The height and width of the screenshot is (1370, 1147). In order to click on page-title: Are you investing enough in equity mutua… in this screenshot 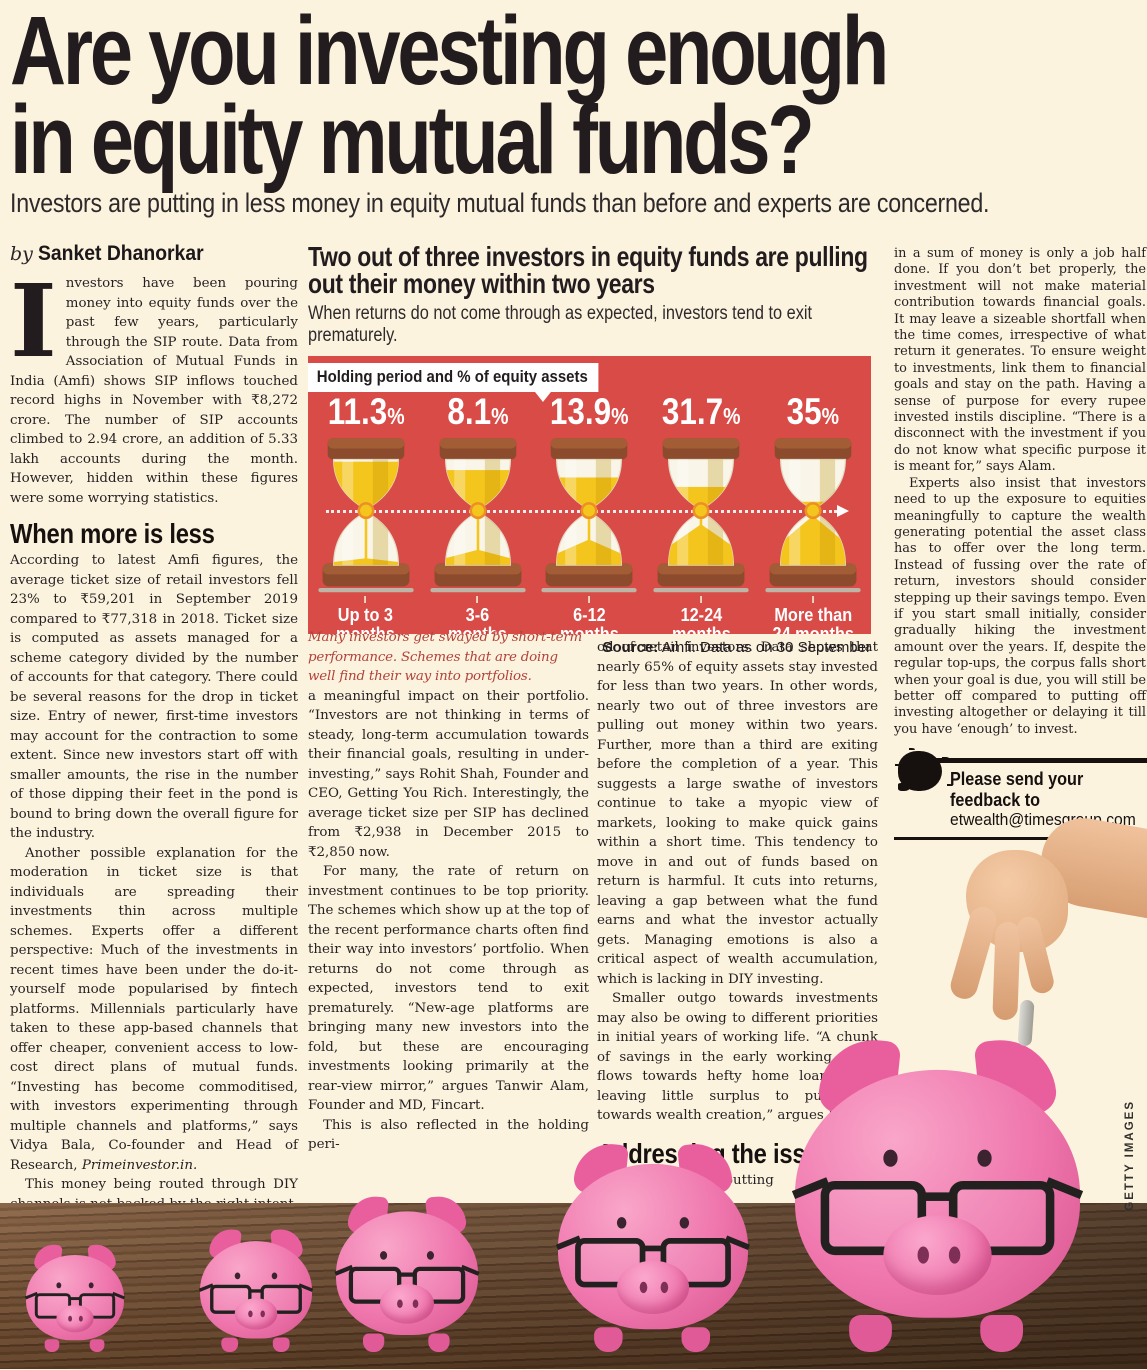, I will do `click(522, 97)`.